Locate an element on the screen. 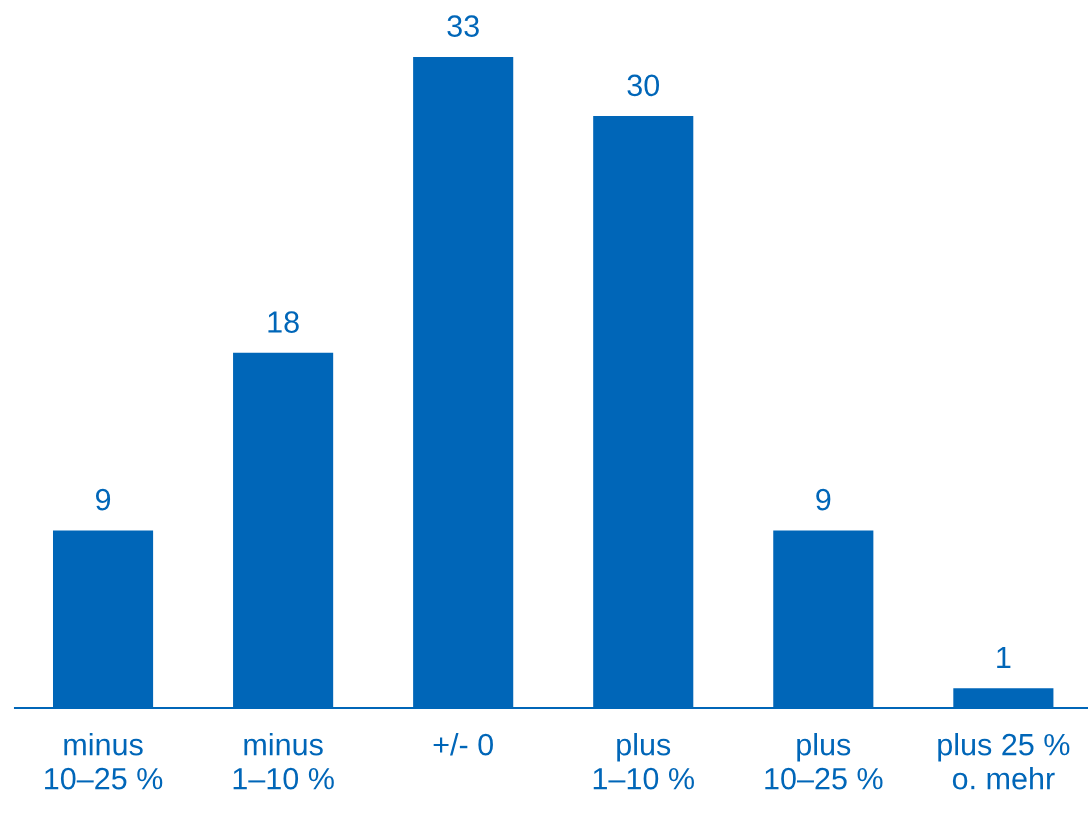 The height and width of the screenshot is (813, 1088). data-label: 18 is located at coordinates (283, 322).